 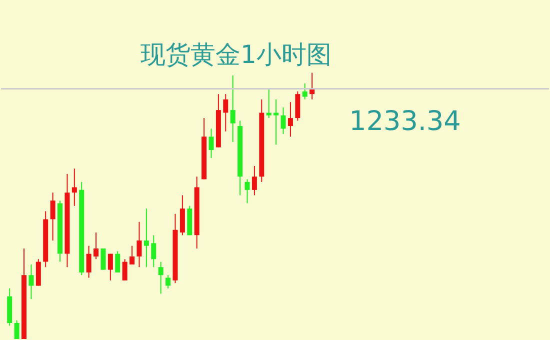 What do you see at coordinates (405, 121) in the screenshot?
I see `text: 1233.34` at bounding box center [405, 121].